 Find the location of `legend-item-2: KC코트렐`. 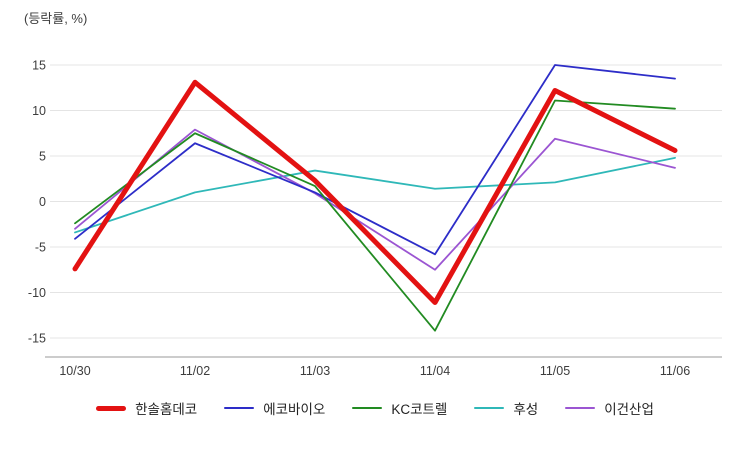

legend-item-2: KC코트렐 is located at coordinates (399, 408).